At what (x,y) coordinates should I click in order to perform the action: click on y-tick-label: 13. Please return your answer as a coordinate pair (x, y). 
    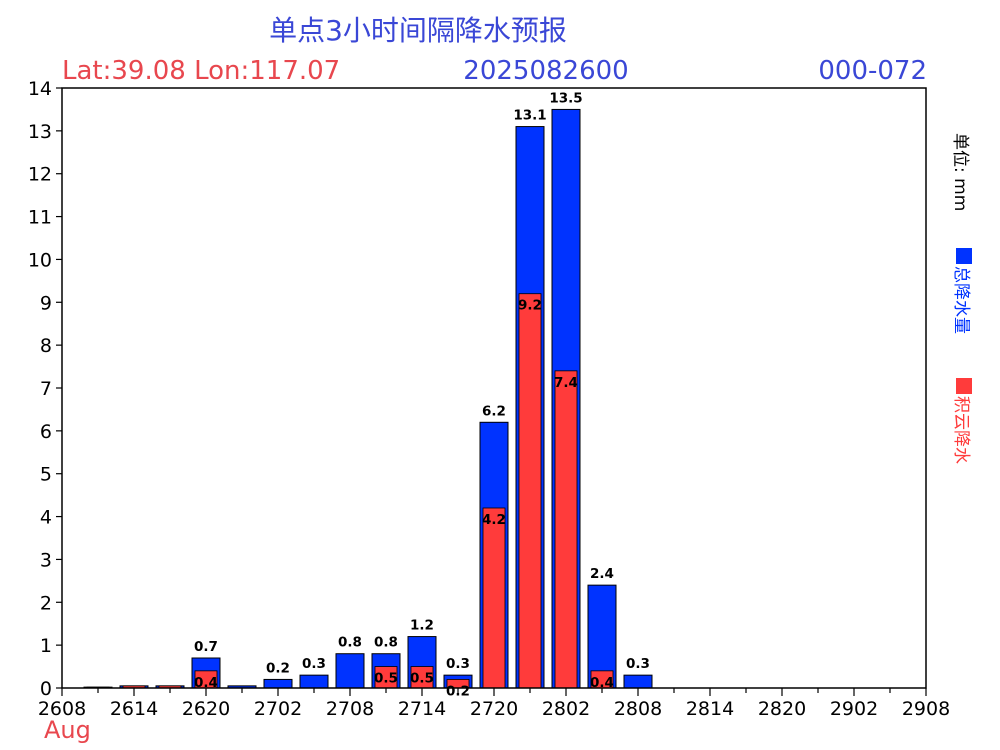
    Looking at the image, I should click on (40, 132).